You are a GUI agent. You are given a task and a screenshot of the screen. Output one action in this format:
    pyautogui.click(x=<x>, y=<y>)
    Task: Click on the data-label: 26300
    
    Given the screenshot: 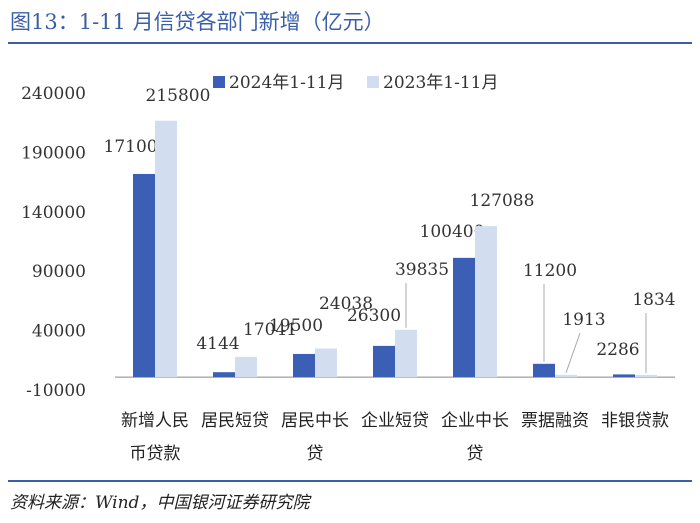 What is the action you would take?
    pyautogui.click(x=374, y=316)
    